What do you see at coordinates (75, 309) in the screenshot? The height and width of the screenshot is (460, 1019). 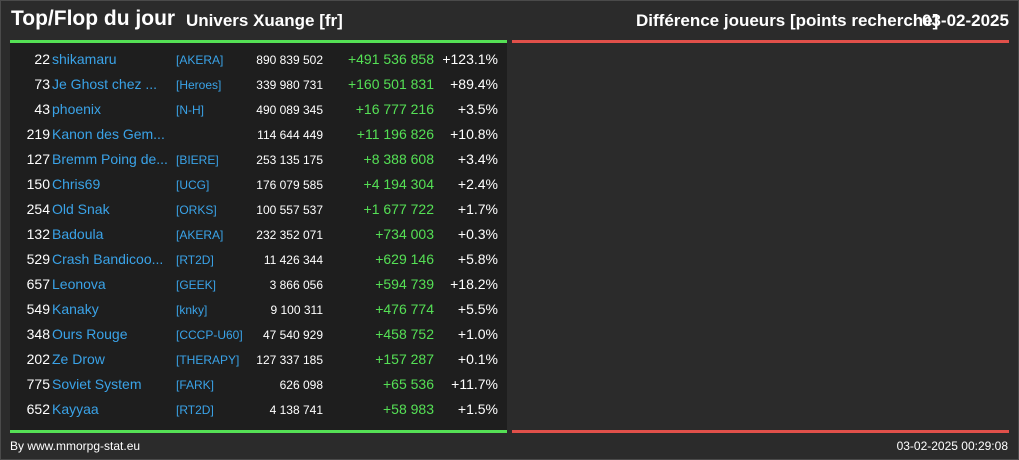 I see `player-name-link: Kanaky` at bounding box center [75, 309].